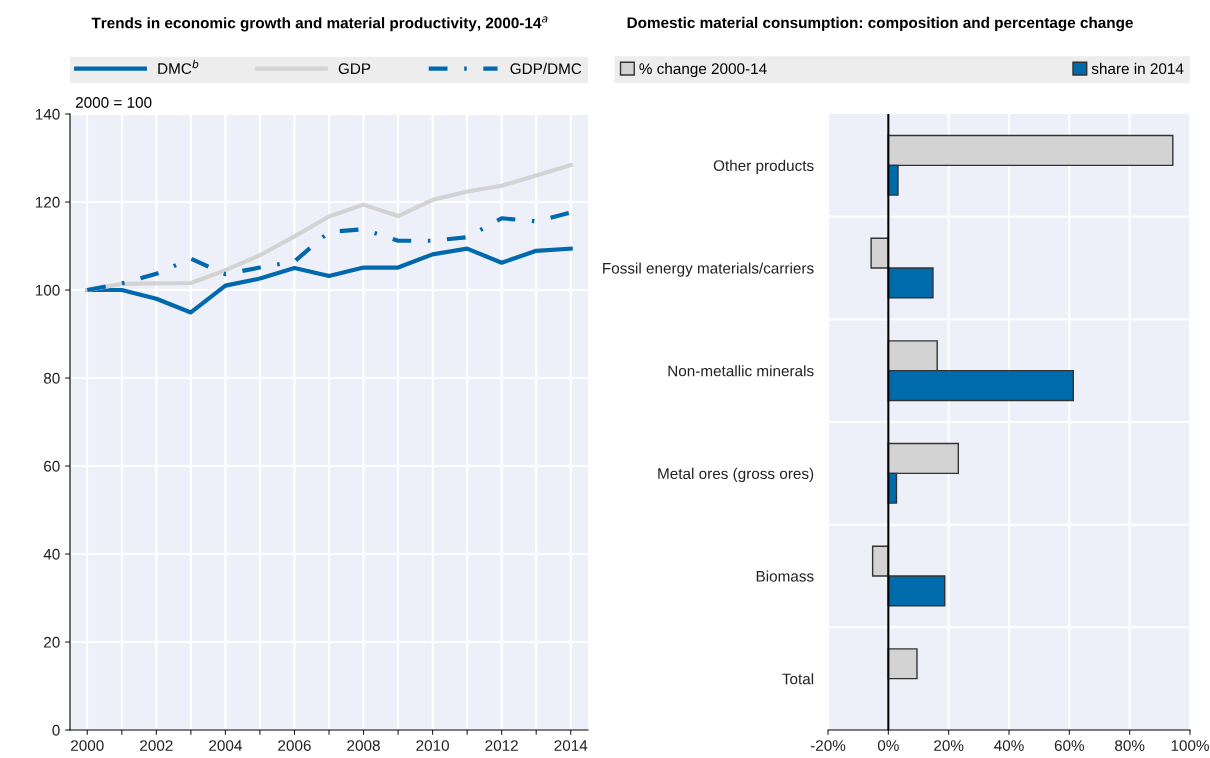 The height and width of the screenshot is (758, 1210). What do you see at coordinates (319, 24) in the screenshot?
I see `chart-title: Trends in economic growth and material productivity, 2000-14$^{a}$` at bounding box center [319, 24].